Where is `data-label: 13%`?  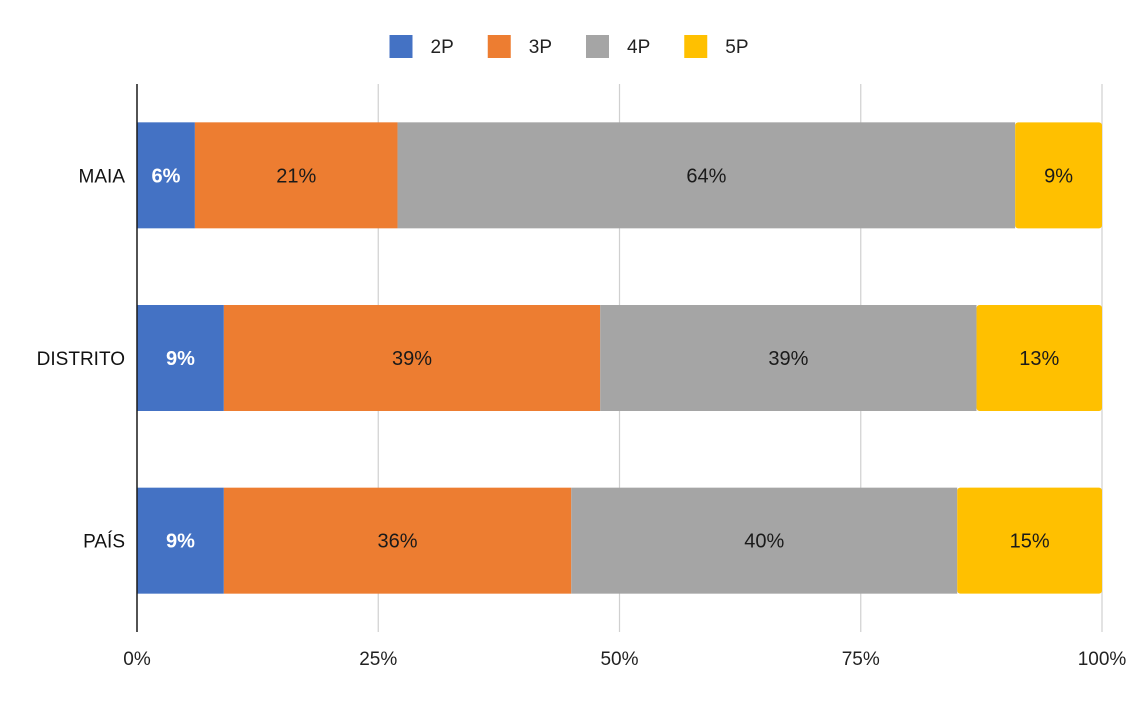
data-label: 13% is located at coordinates (1039, 359).